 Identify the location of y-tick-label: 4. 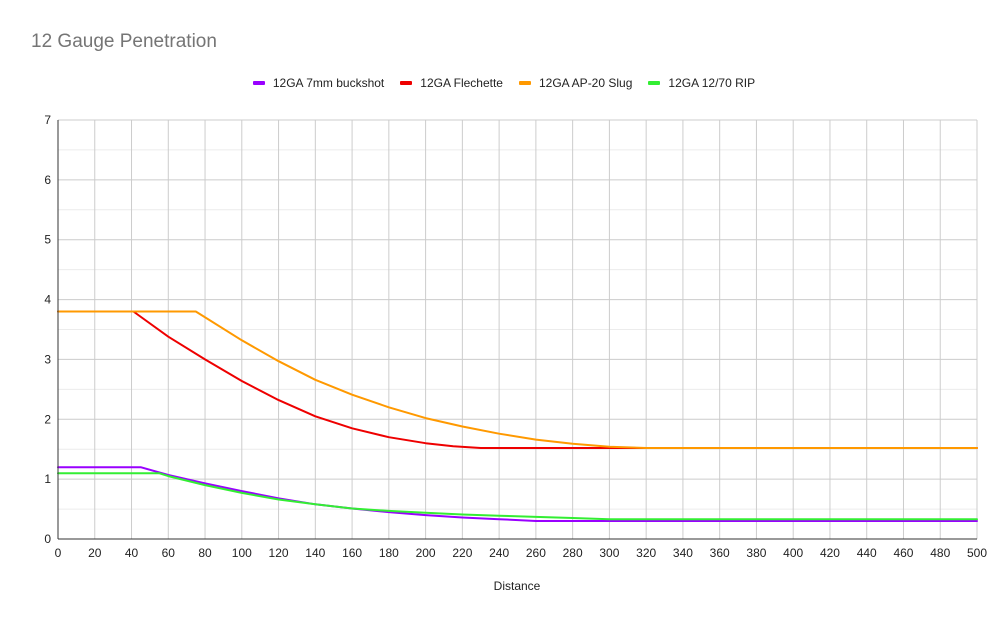
(47, 300).